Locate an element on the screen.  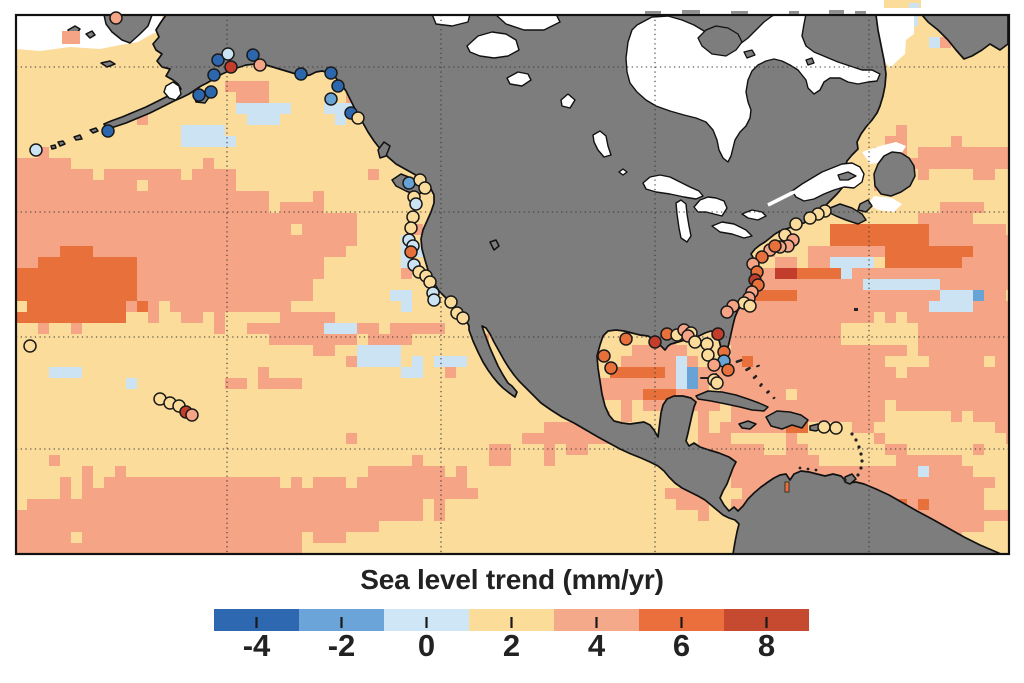
svg-text: 0 is located at coordinates (426, 645).